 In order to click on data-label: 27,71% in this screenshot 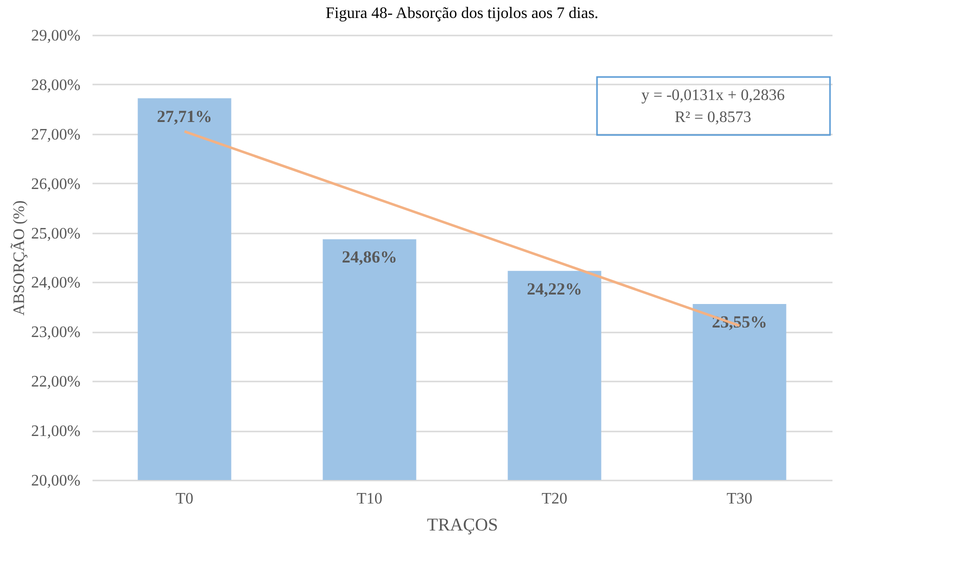, I will do `click(184, 116)`.